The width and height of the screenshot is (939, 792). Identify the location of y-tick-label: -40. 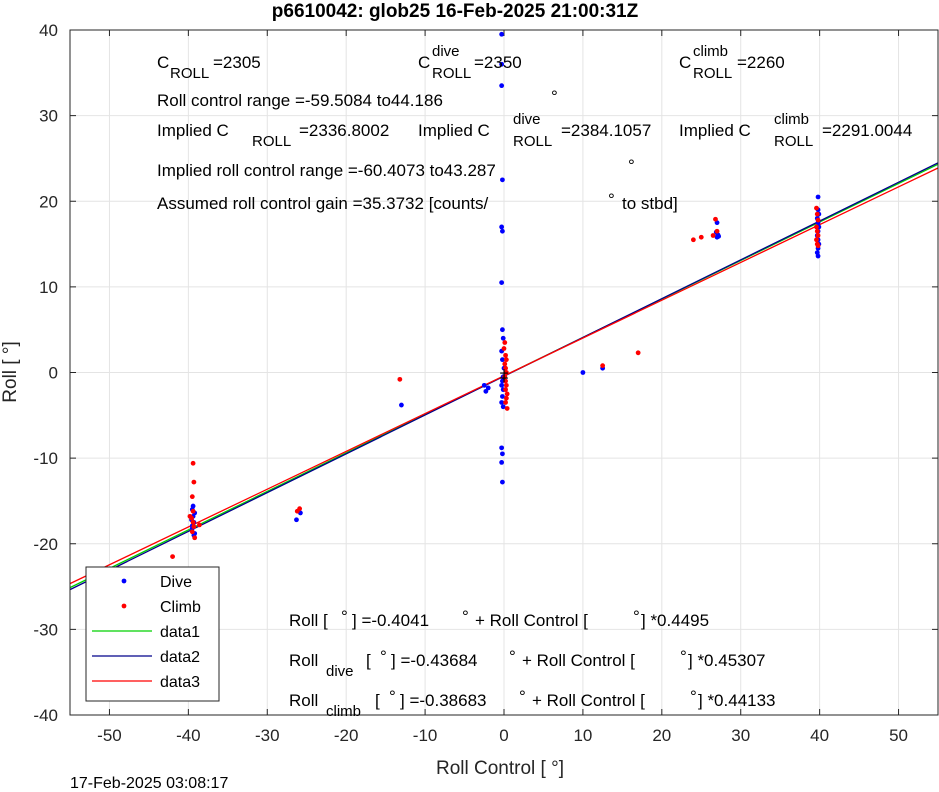
(45, 715).